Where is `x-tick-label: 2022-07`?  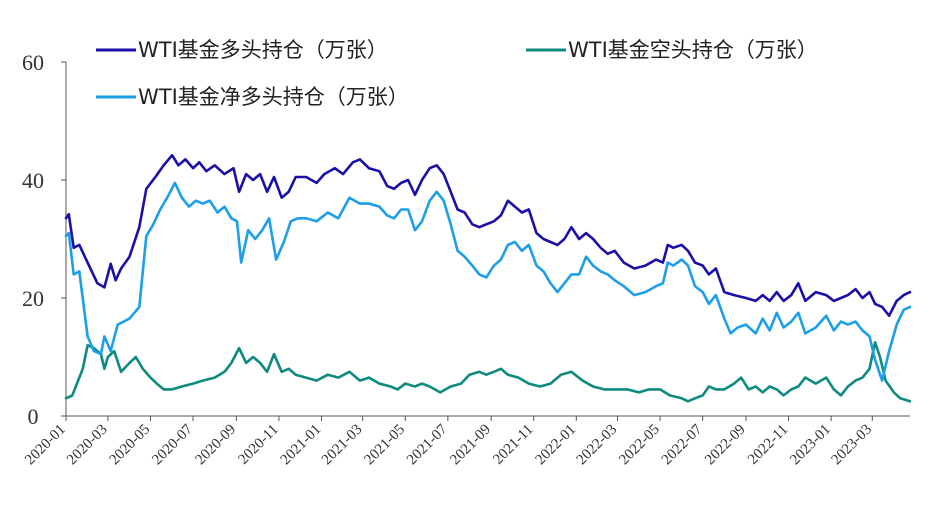
x-tick-label: 2022-07 is located at coordinates (682, 444).